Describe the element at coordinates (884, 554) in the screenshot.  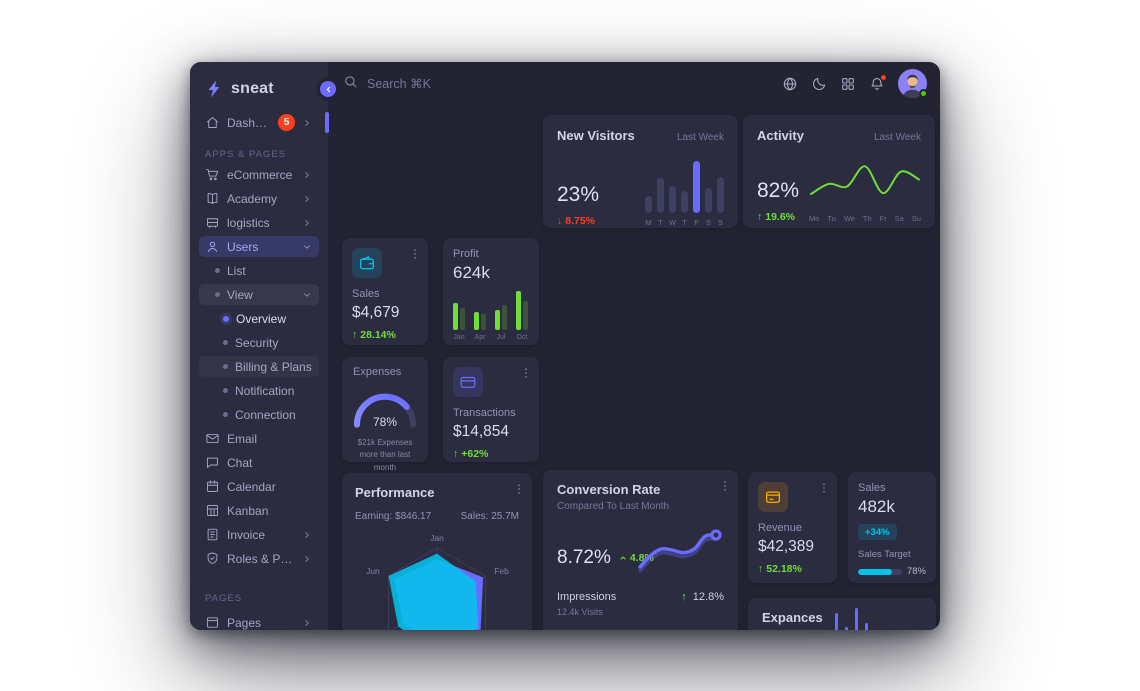
I see `sales-target-label: Sales Target` at that location.